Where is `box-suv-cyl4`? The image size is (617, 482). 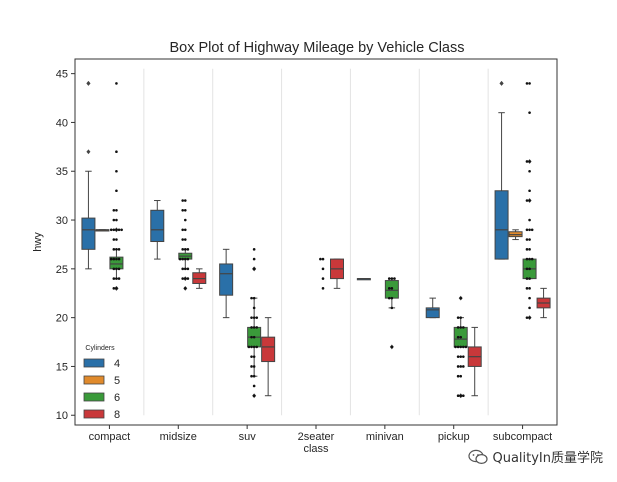 box-suv-cyl4 is located at coordinates (226, 283).